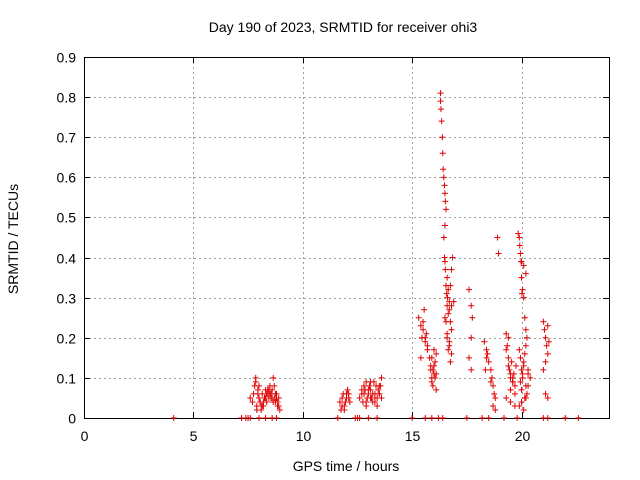 The image size is (640, 480). What do you see at coordinates (85, 436) in the screenshot?
I see `x-tick-label: 0` at bounding box center [85, 436].